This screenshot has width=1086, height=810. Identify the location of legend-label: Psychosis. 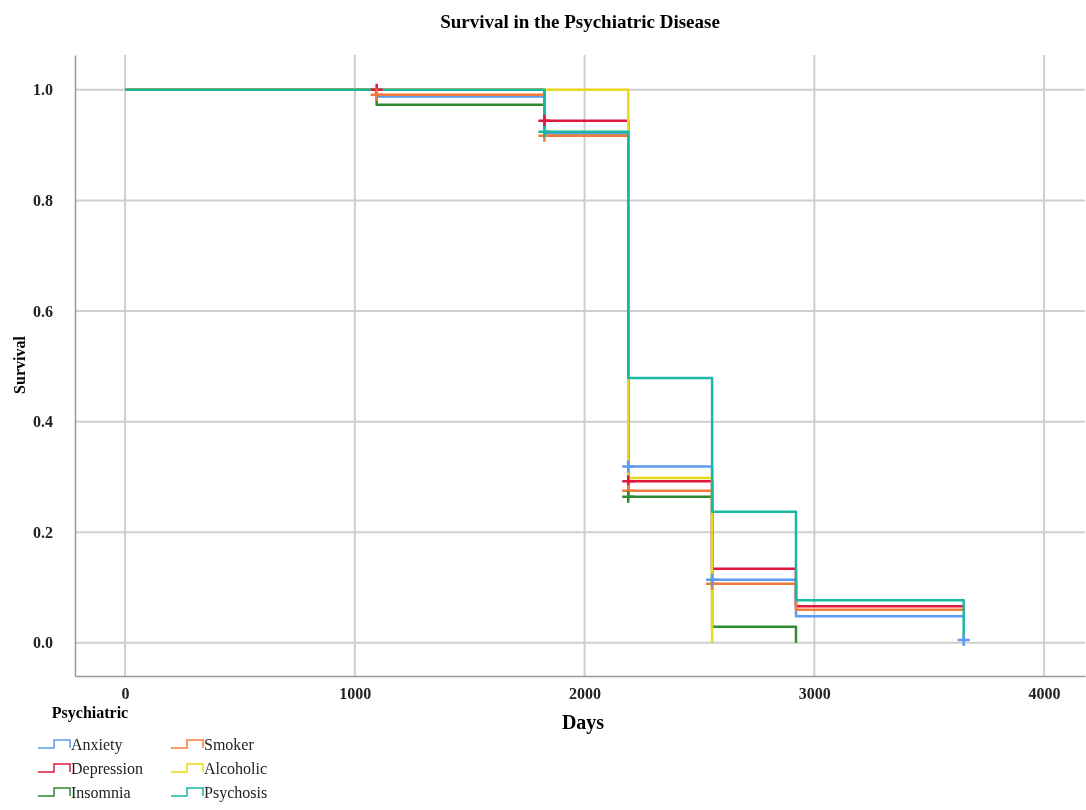
(236, 793).